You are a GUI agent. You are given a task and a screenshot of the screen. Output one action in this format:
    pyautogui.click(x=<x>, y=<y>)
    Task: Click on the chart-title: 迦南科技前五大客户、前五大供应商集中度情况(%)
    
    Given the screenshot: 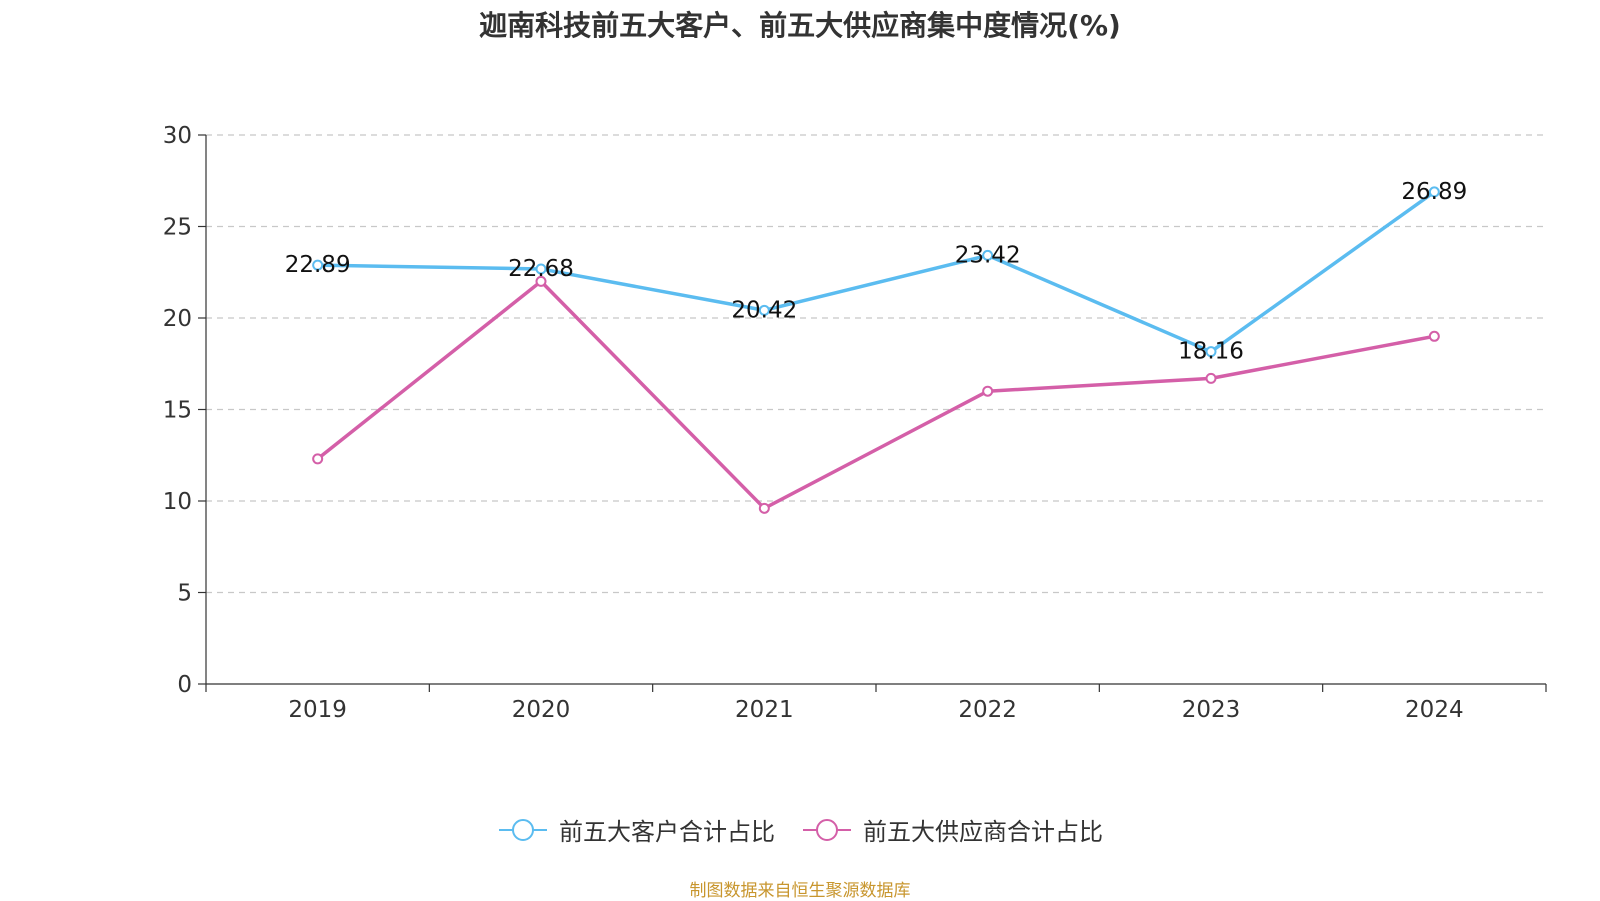 What is the action you would take?
    pyautogui.click(x=800, y=25)
    